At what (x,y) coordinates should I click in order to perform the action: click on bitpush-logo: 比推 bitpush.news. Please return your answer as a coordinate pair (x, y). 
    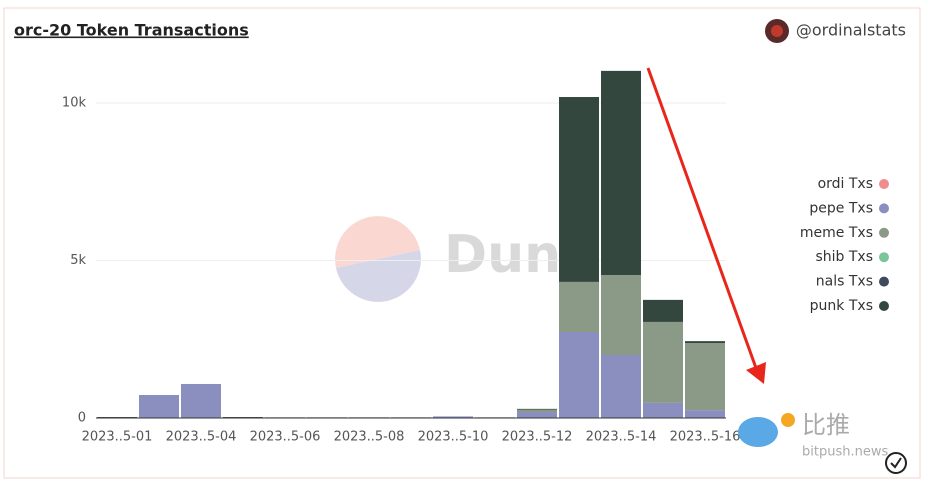
    Looking at the image, I should click on (813, 435).